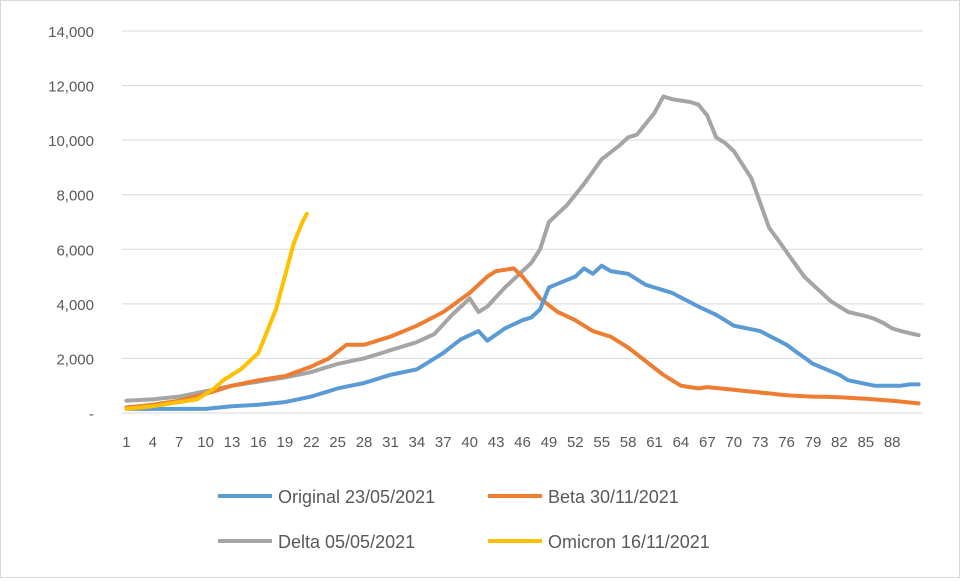  I want to click on x-tick-label: 31, so click(390, 442).